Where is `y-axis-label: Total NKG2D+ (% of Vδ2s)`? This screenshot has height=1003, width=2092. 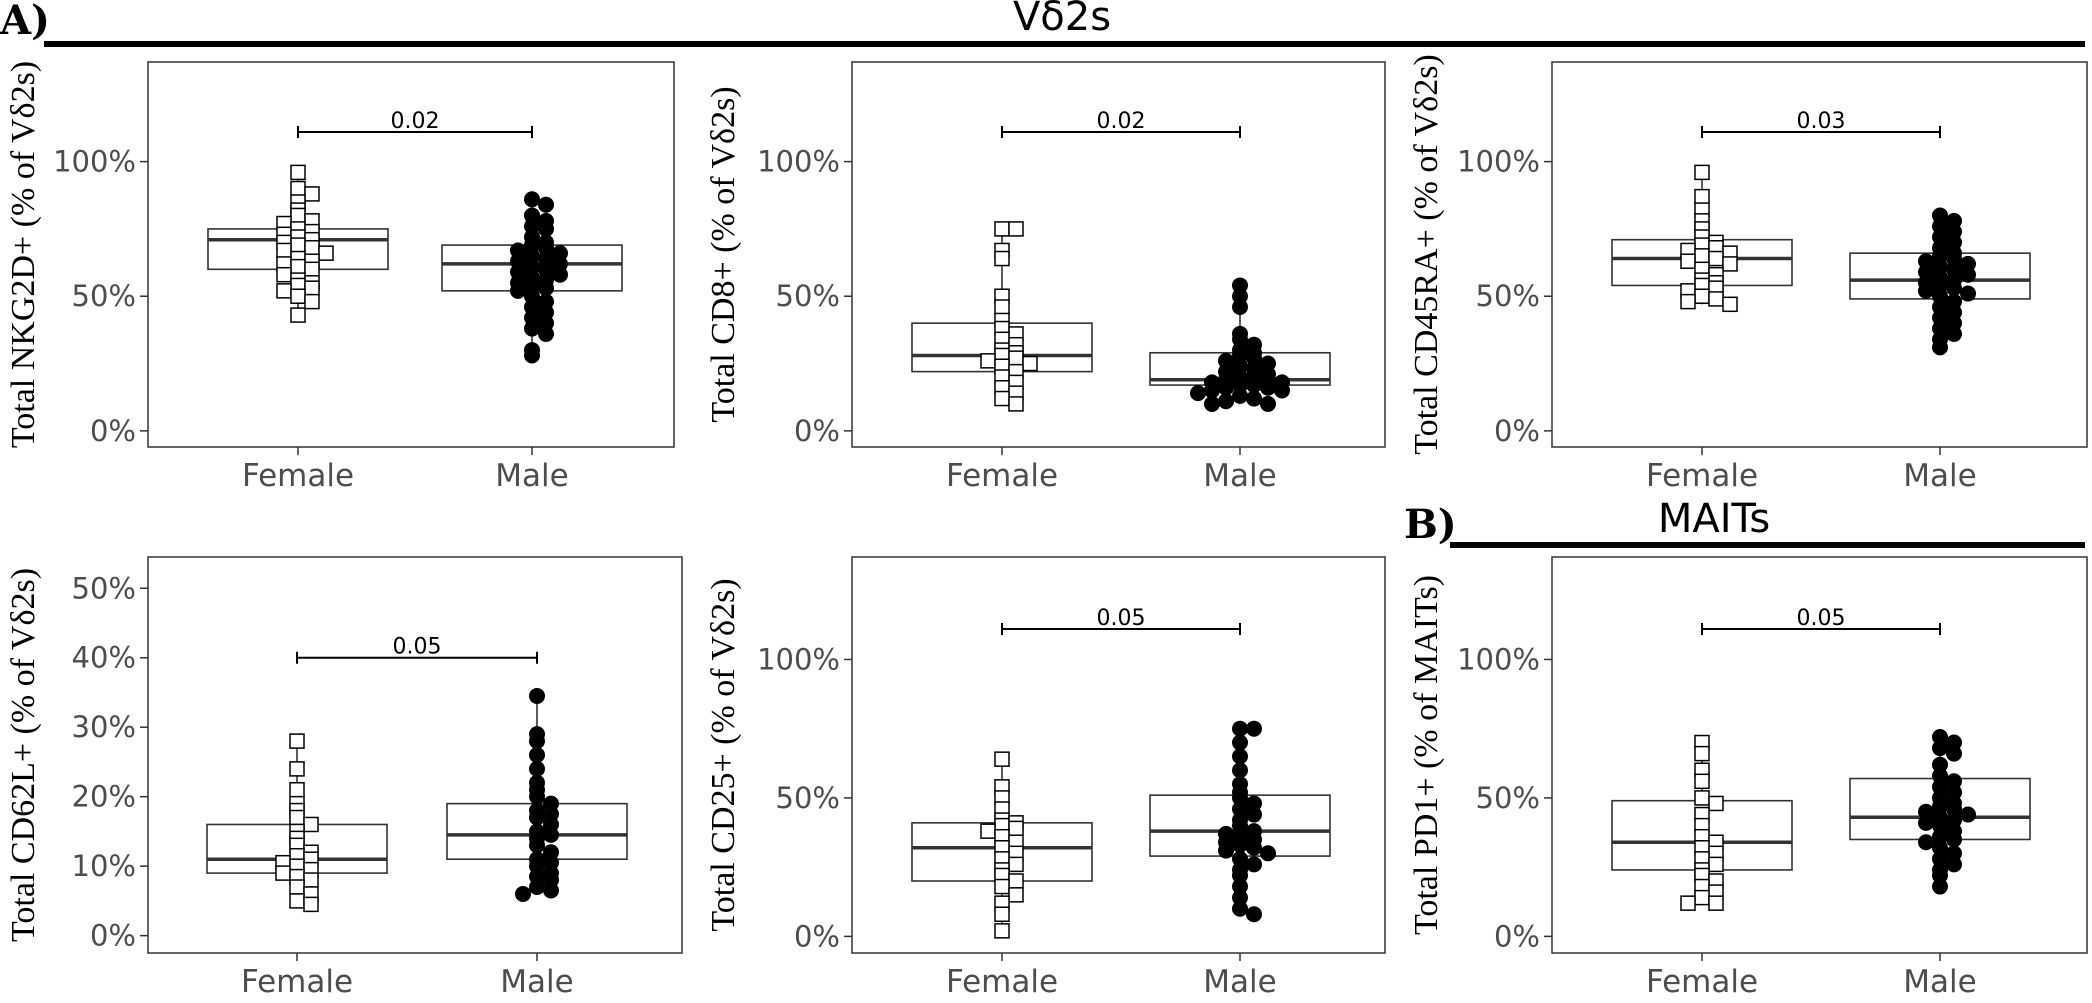
y-axis-label: Total NKG2D+ (% of Vδ2s) is located at coordinates (23, 254).